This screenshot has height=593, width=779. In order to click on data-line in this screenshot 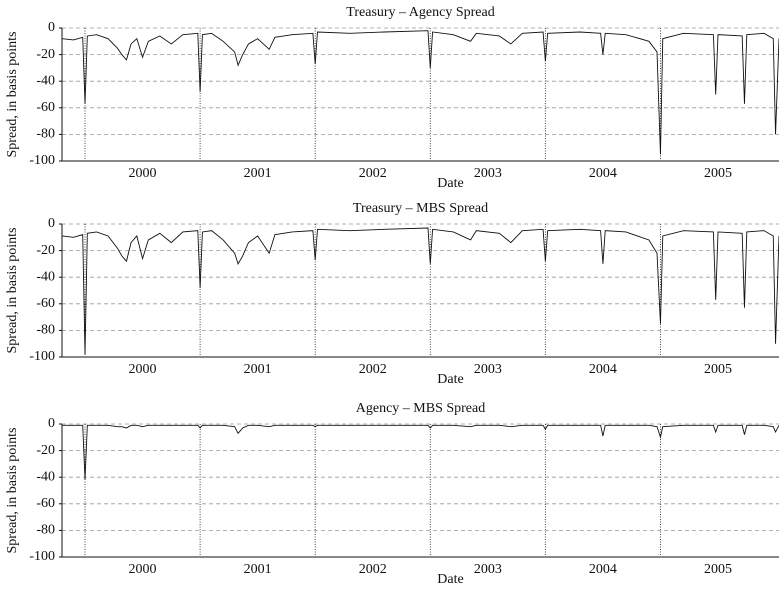, I will do `click(420, 452)`.